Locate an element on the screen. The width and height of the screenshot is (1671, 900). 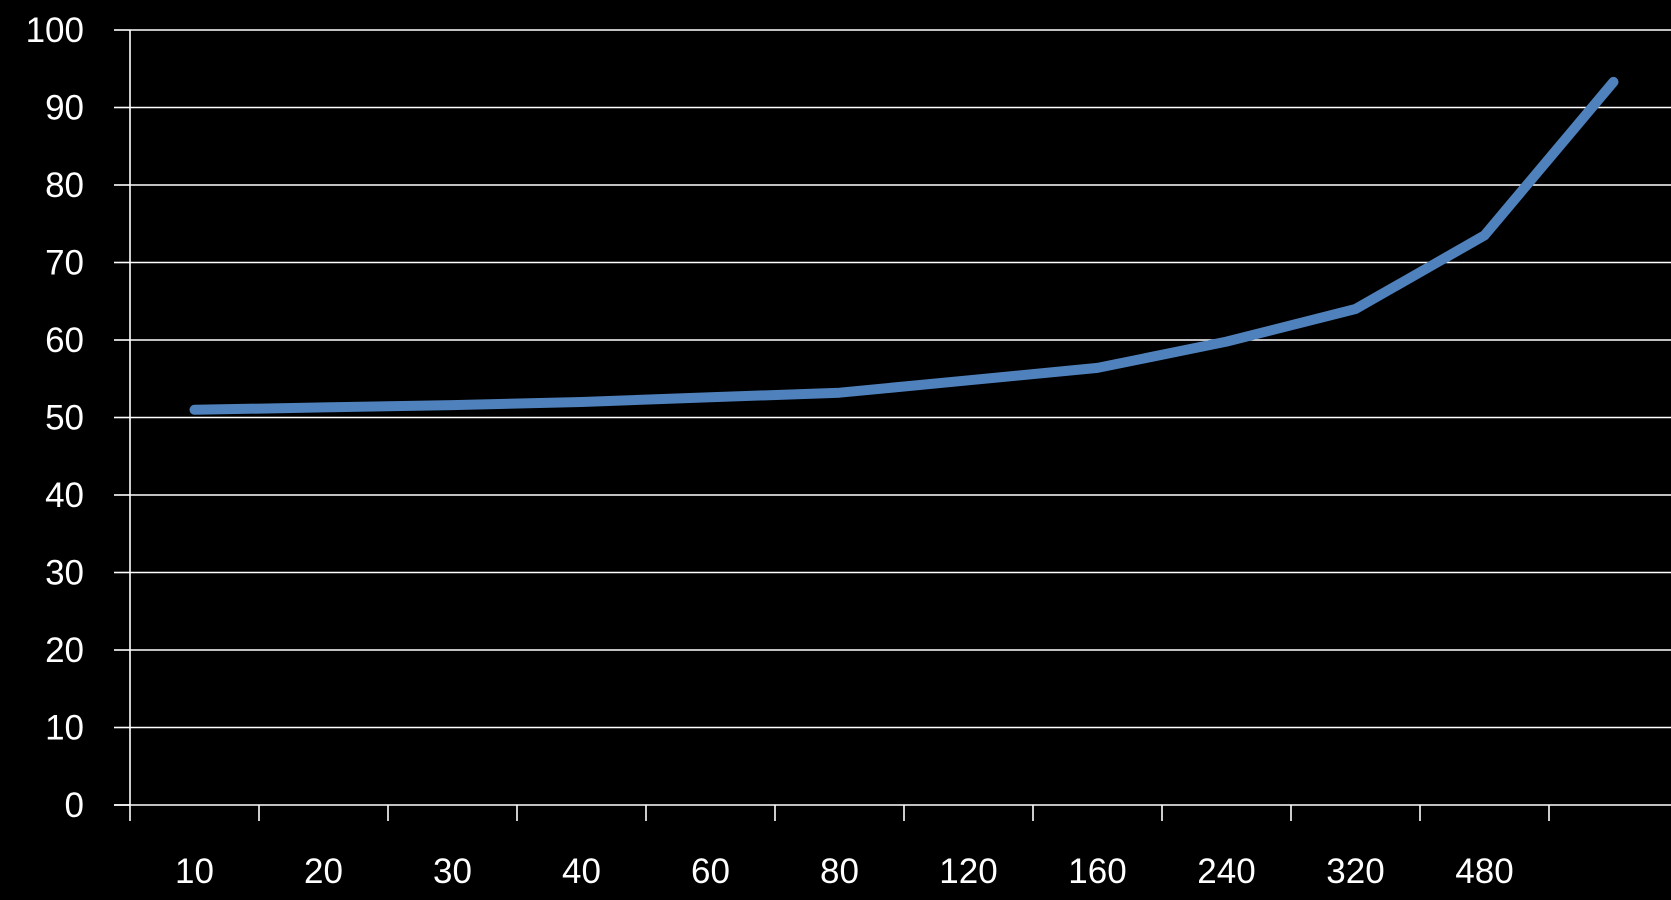
x-tick-label: 80 is located at coordinates (839, 871).